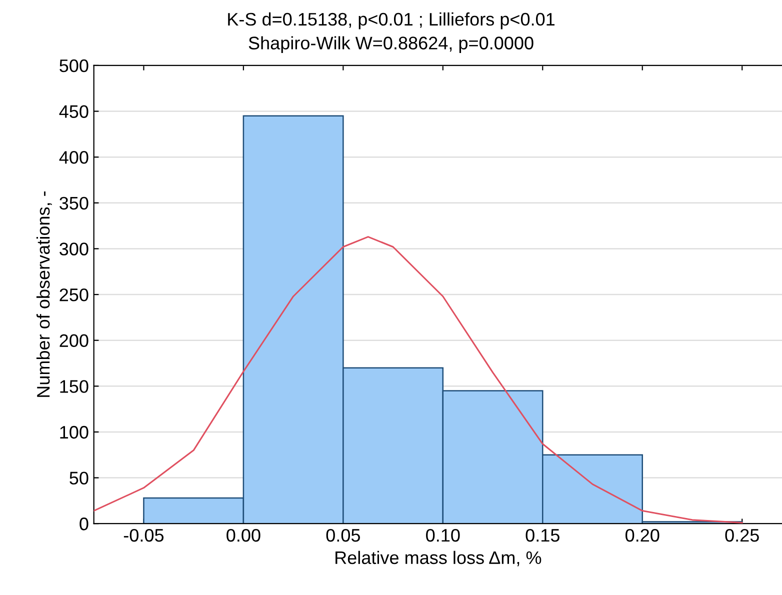  I want to click on y-tick-label: 450, so click(73, 111).